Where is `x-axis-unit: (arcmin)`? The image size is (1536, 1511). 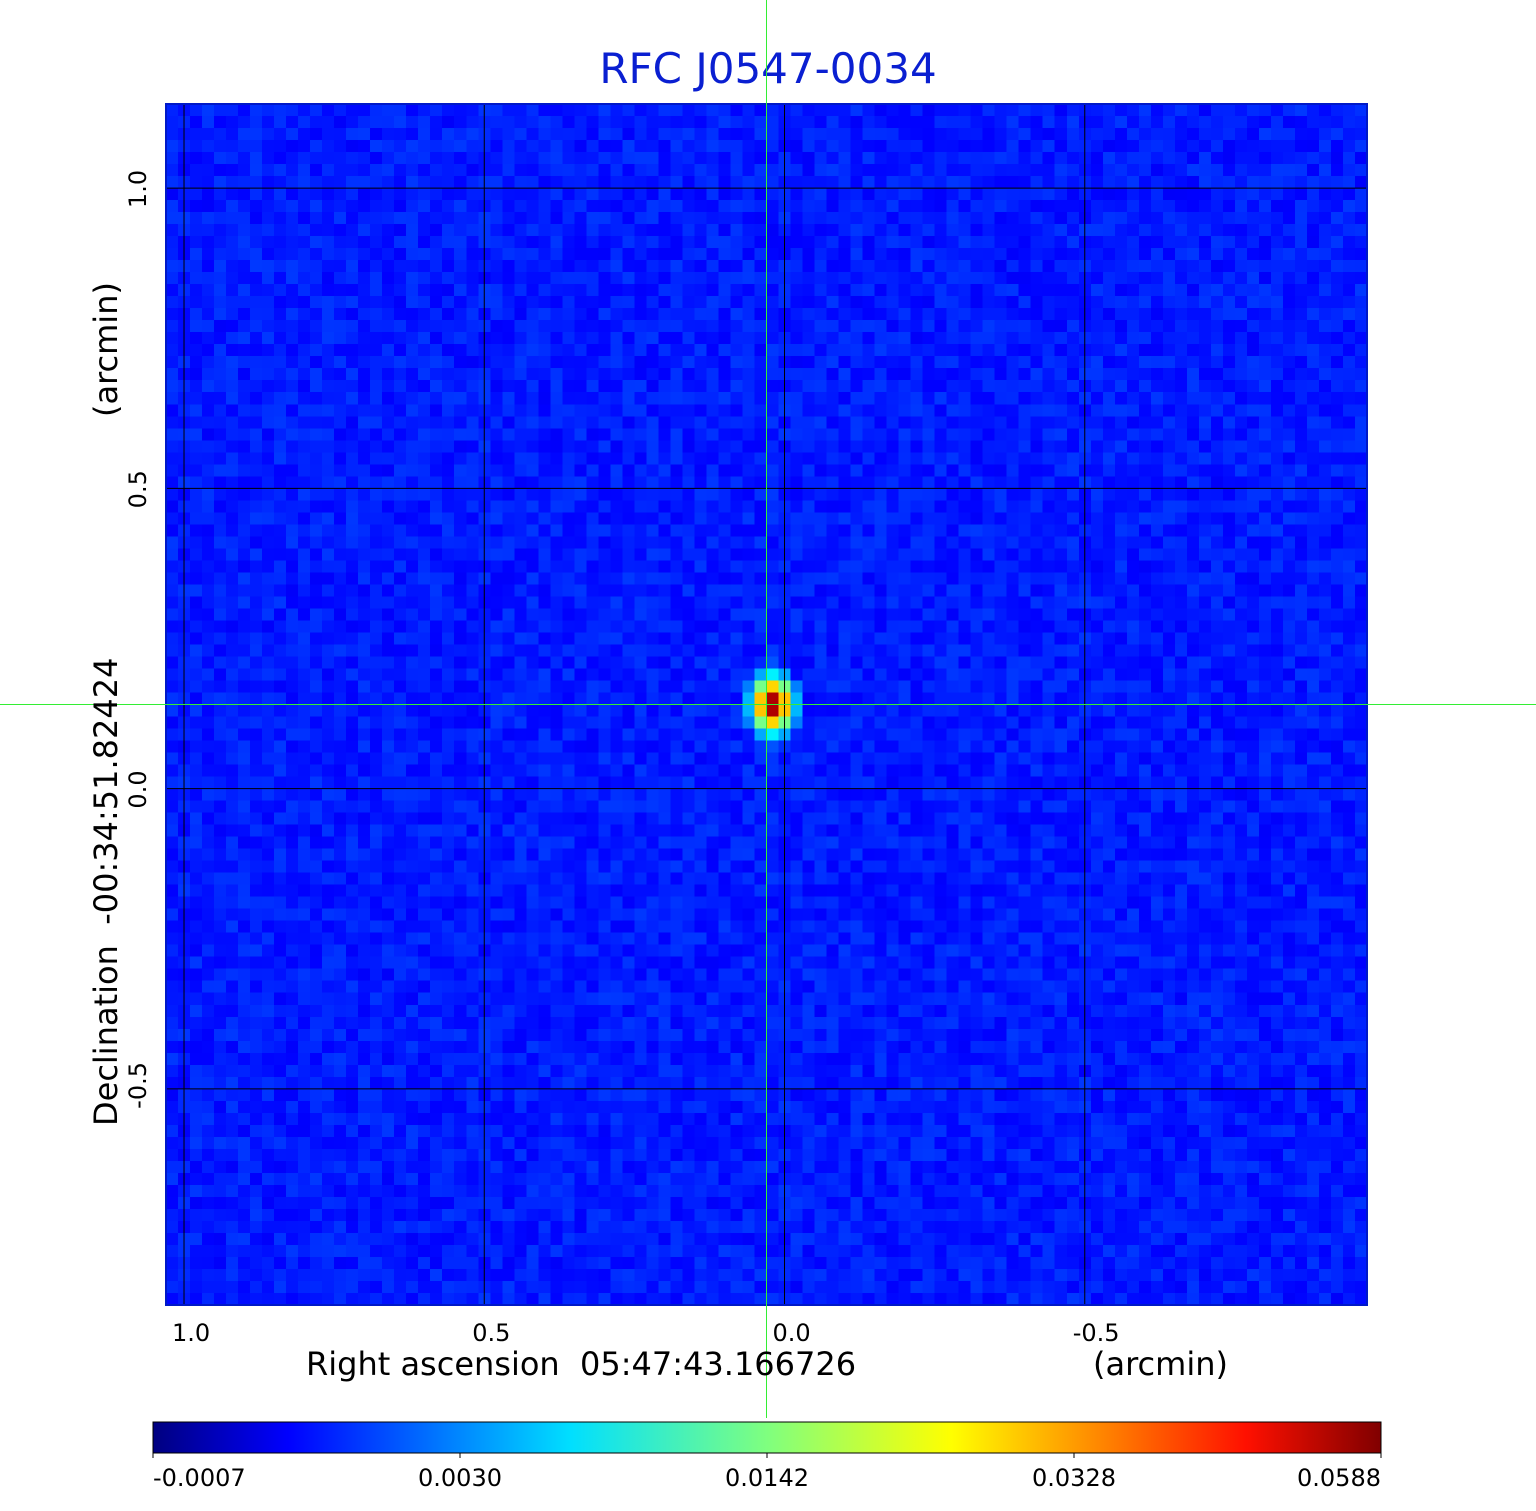
x-axis-unit: (arcmin) is located at coordinates (1160, 1364).